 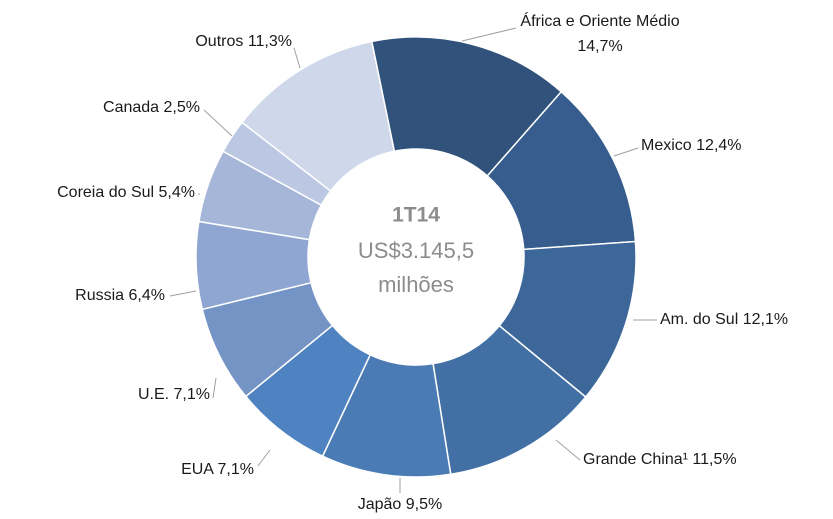 I want to click on category-label: Japão, so click(x=380, y=504).